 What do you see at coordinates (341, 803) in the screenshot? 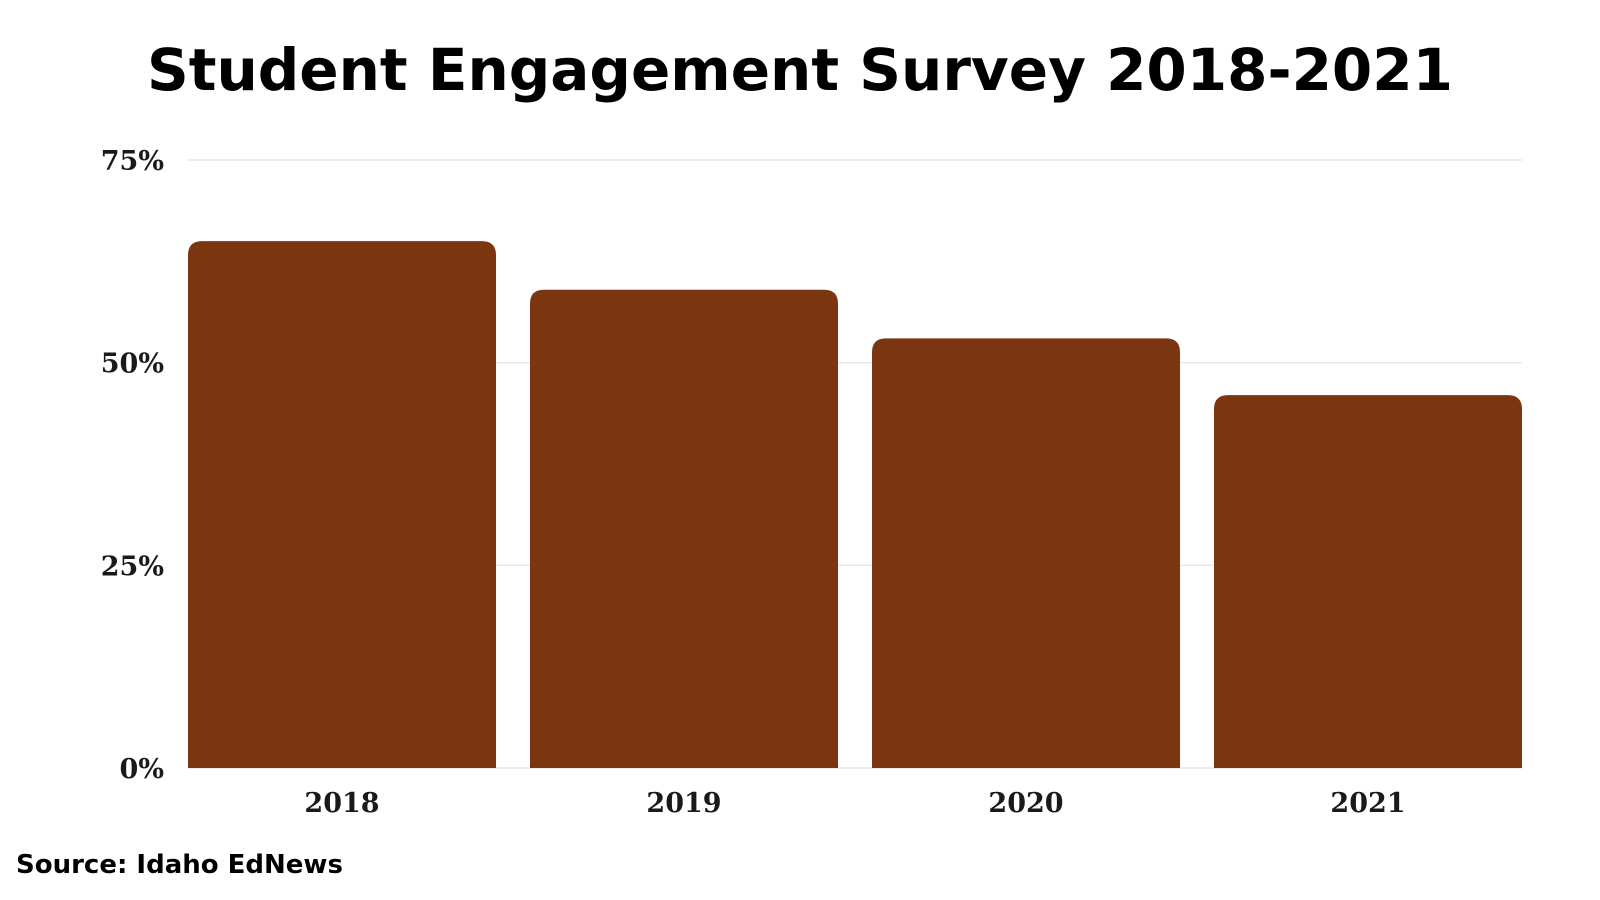
I see `x-tick-label: 2018` at bounding box center [341, 803].